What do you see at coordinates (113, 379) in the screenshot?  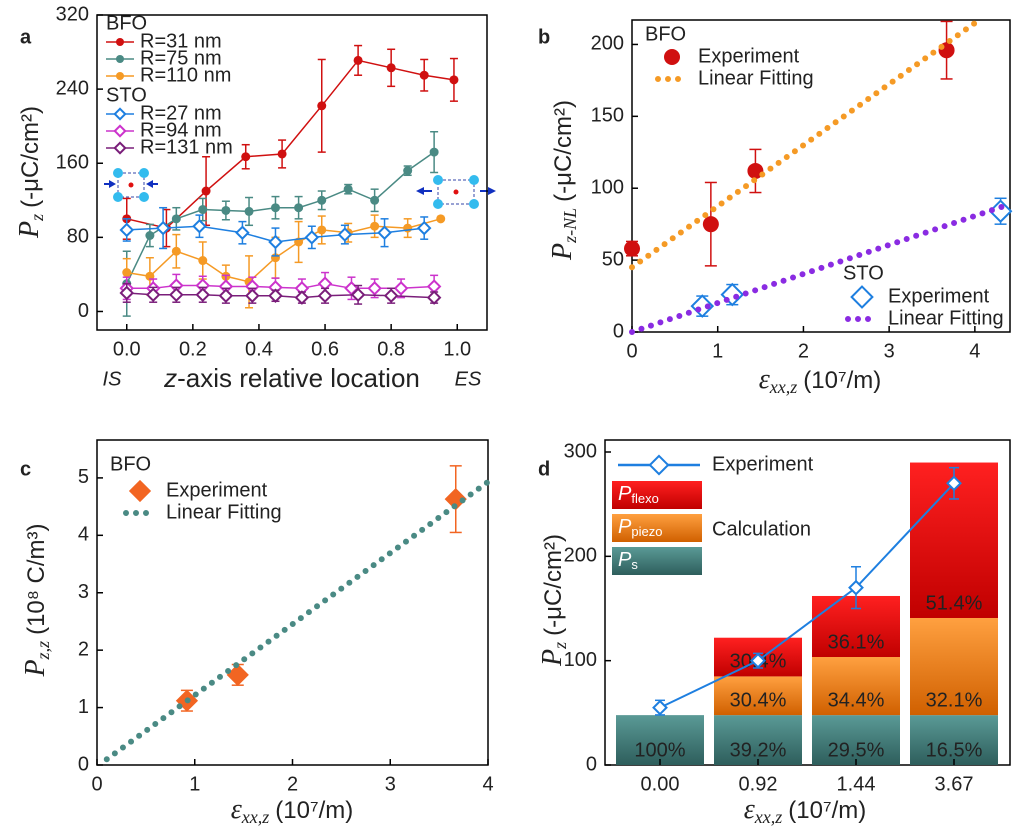 I see `x-axis-side-label: IS` at bounding box center [113, 379].